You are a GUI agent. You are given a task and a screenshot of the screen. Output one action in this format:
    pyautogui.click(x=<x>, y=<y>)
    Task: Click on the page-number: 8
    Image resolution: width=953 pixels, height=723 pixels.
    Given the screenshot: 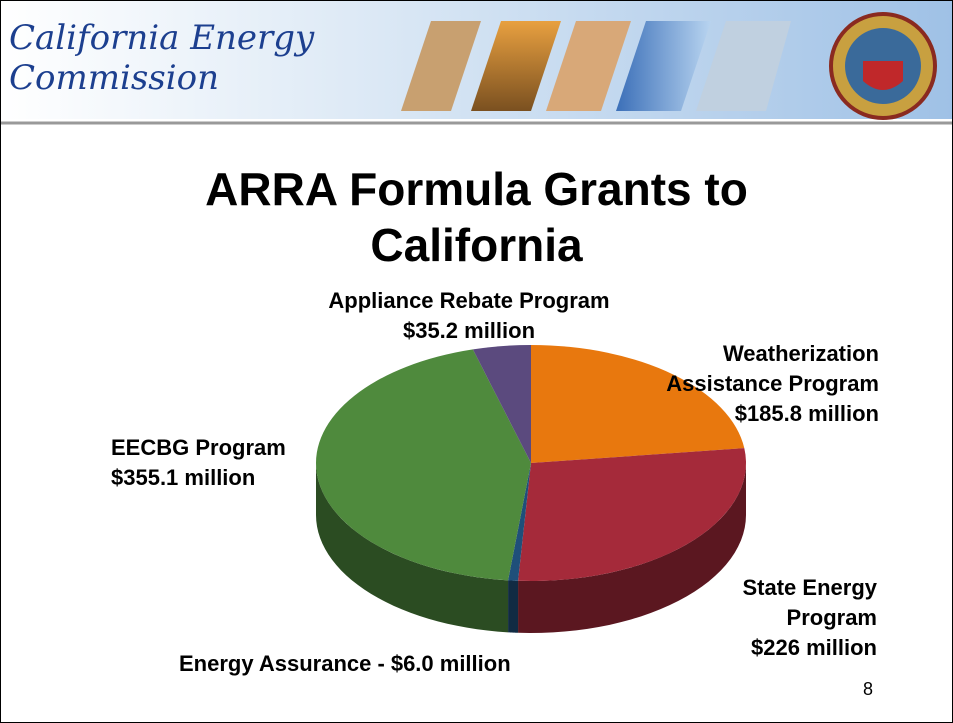 What is the action you would take?
    pyautogui.click(x=868, y=689)
    